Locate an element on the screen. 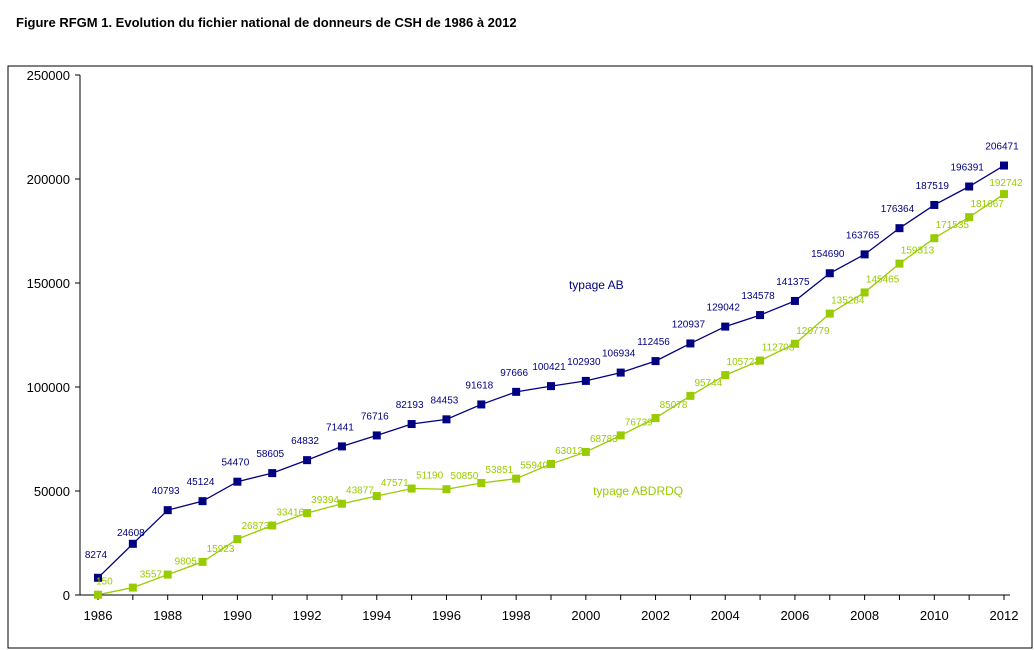  data-label: 15923 is located at coordinates (221, 549).